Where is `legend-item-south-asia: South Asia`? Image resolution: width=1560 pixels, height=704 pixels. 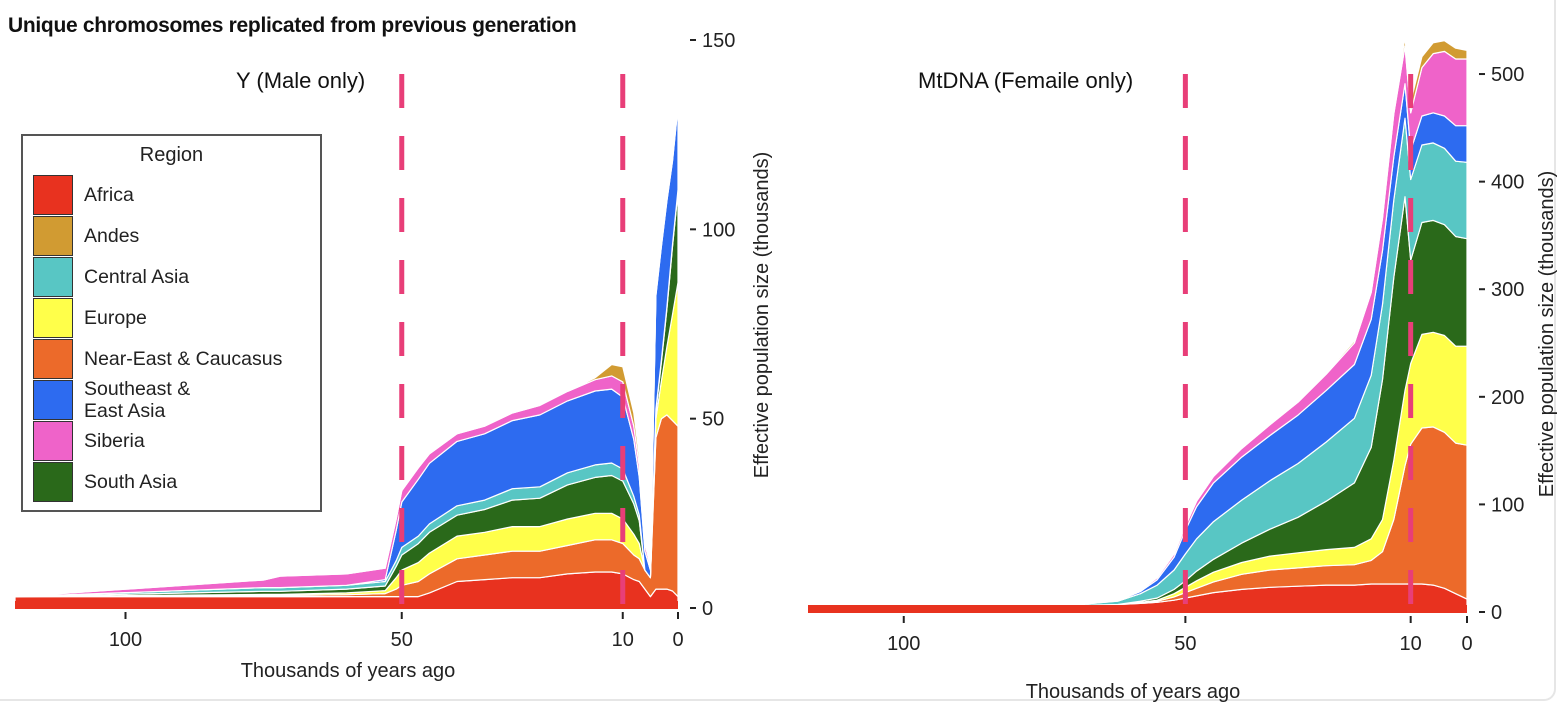
legend-item-south-asia: South Asia is located at coordinates (178, 481).